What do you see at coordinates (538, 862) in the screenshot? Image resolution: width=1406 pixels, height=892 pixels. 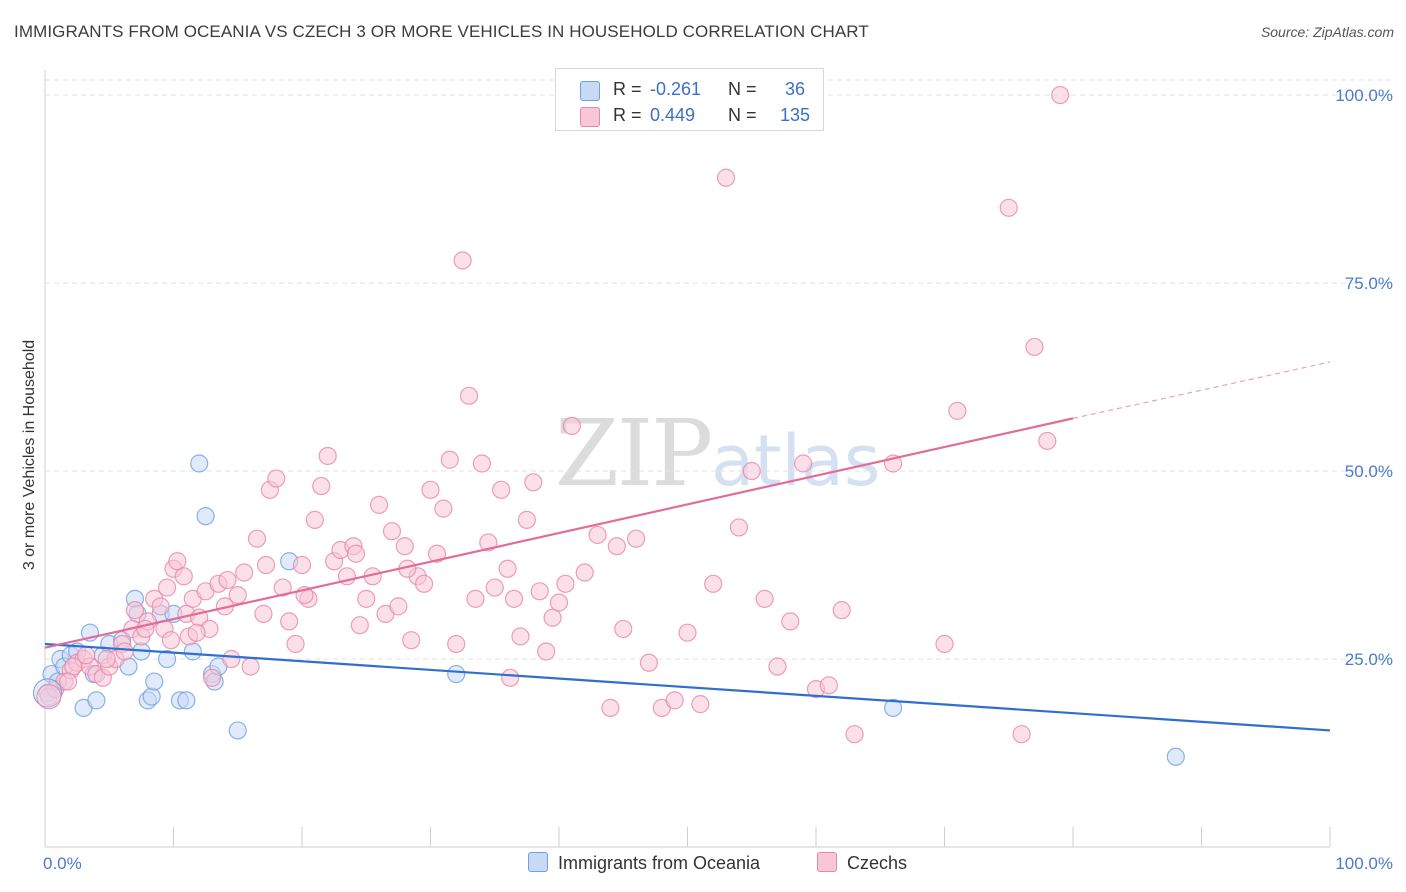 I see `bottom-legend-swatch-oceania` at bounding box center [538, 862].